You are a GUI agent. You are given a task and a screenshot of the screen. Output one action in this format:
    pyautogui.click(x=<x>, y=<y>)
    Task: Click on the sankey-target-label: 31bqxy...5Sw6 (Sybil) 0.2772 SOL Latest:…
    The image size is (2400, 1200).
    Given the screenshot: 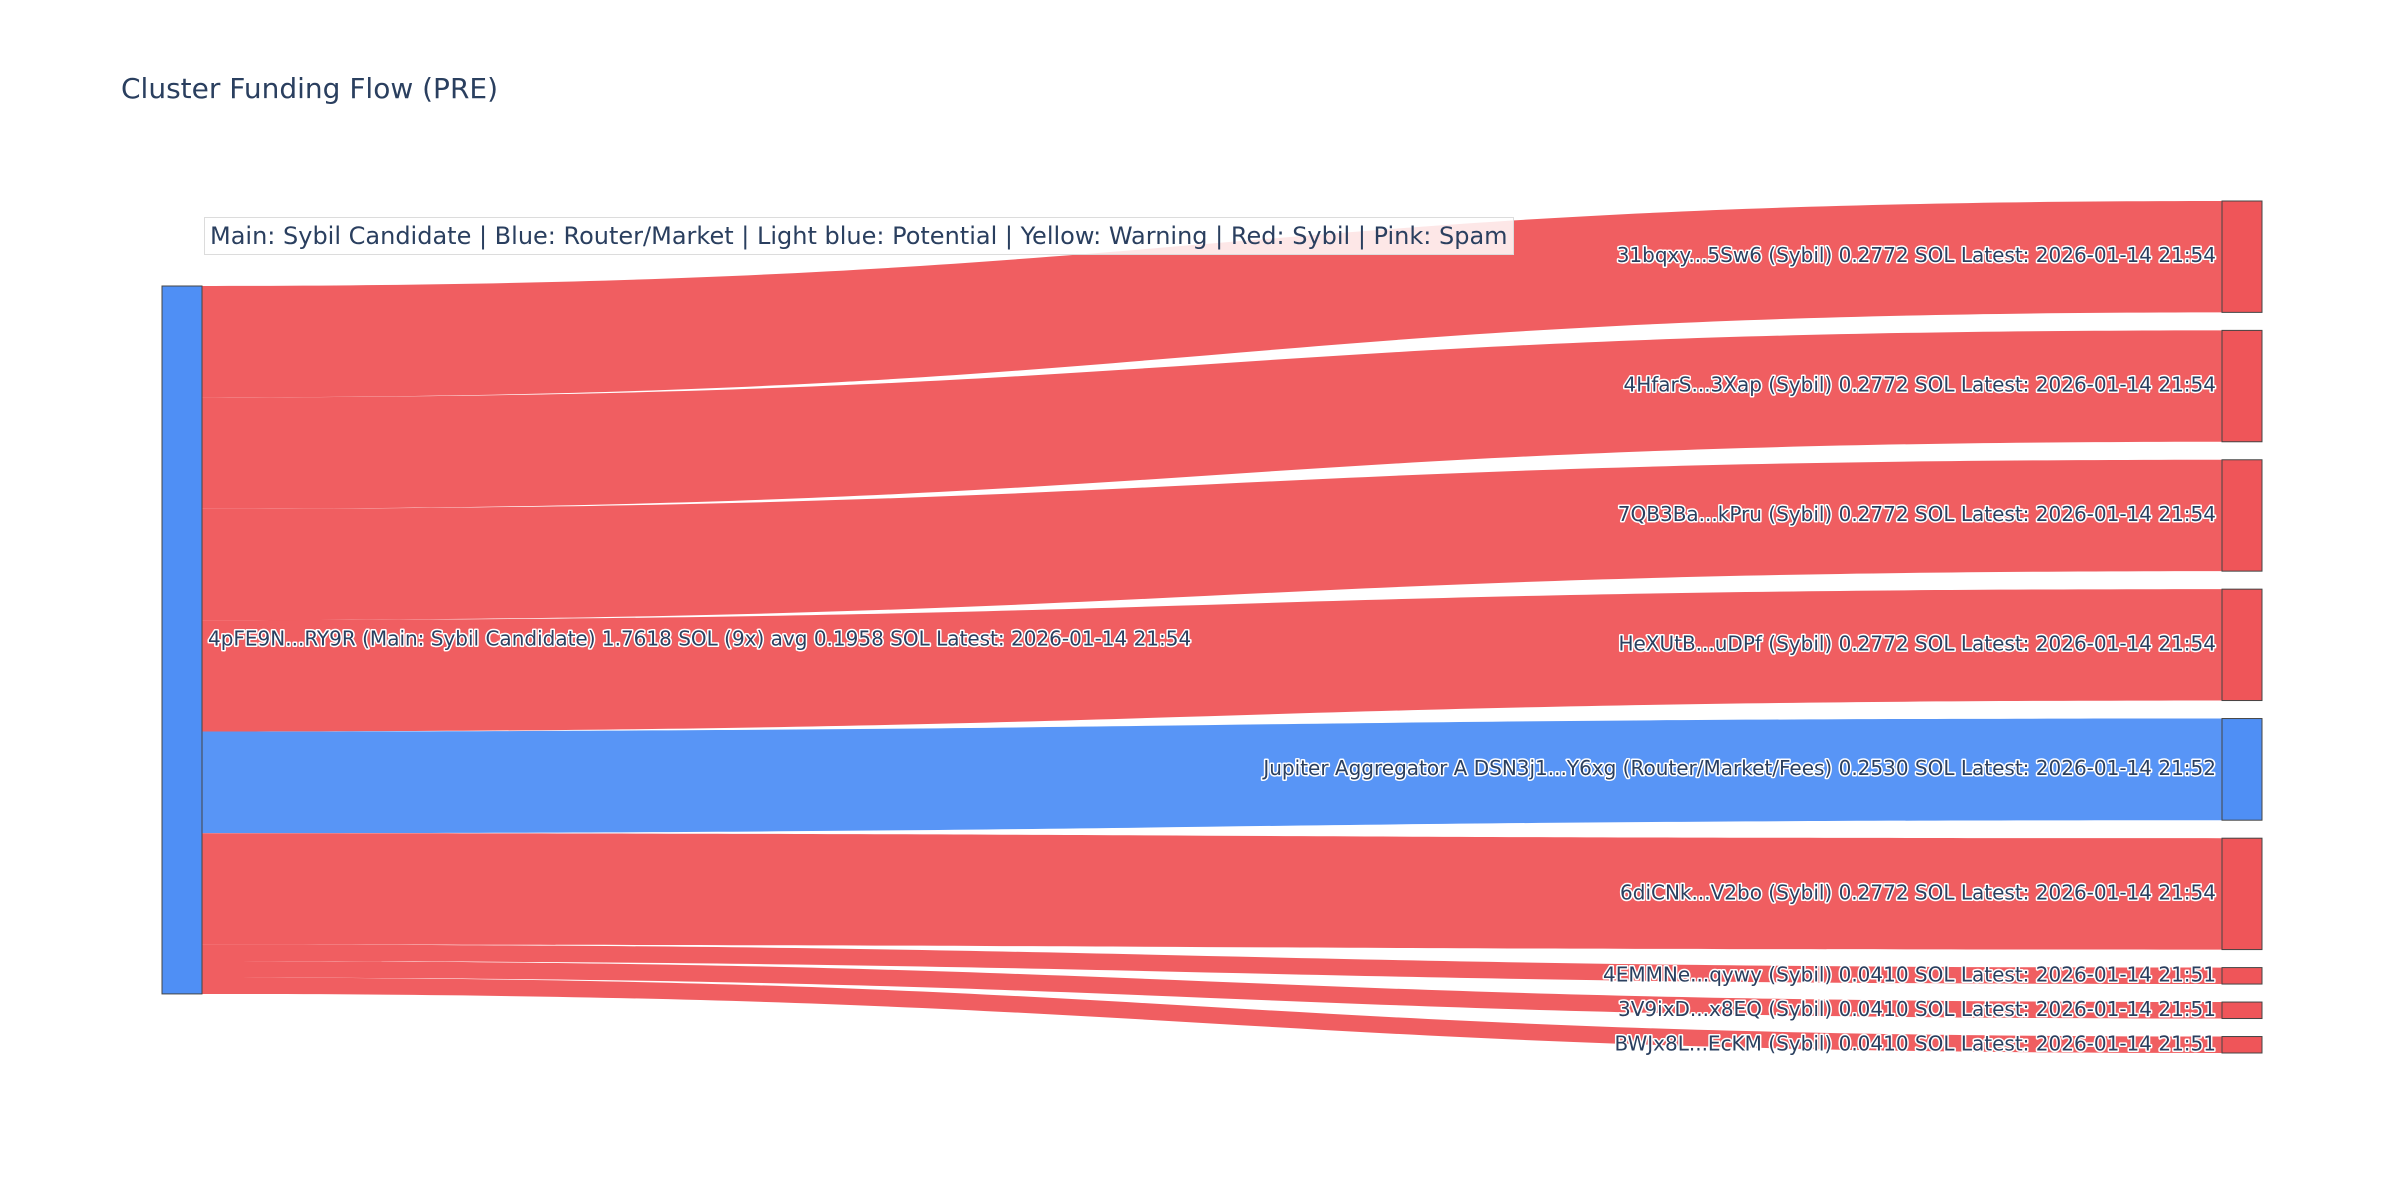 What is the action you would take?
    pyautogui.click(x=1916, y=255)
    